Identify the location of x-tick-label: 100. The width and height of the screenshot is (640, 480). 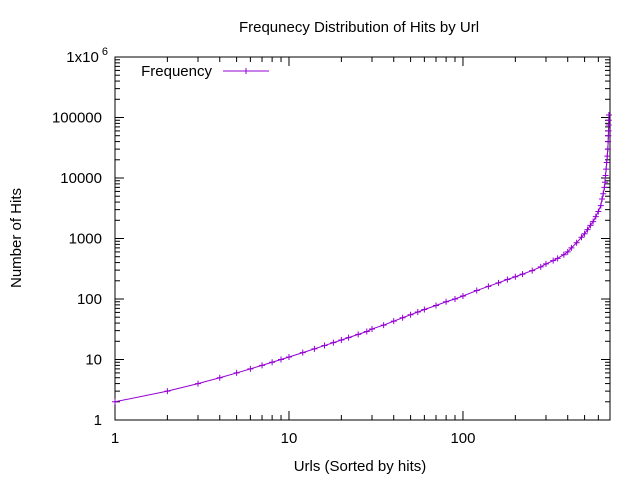
(462, 438).